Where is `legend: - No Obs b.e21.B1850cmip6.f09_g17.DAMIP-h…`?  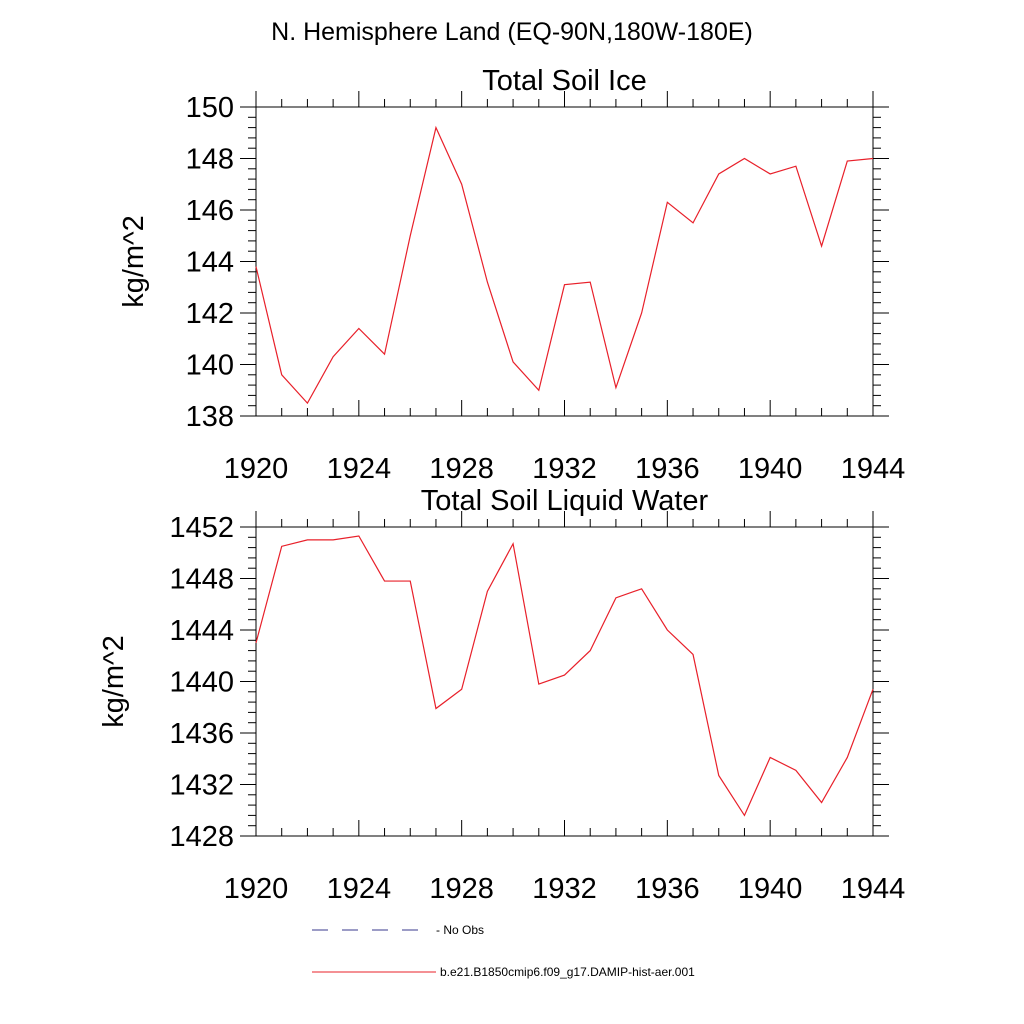
legend: - No Obs b.e21.B1850cmip6.f09_g17.DAMIP-h… is located at coordinates (503, 951).